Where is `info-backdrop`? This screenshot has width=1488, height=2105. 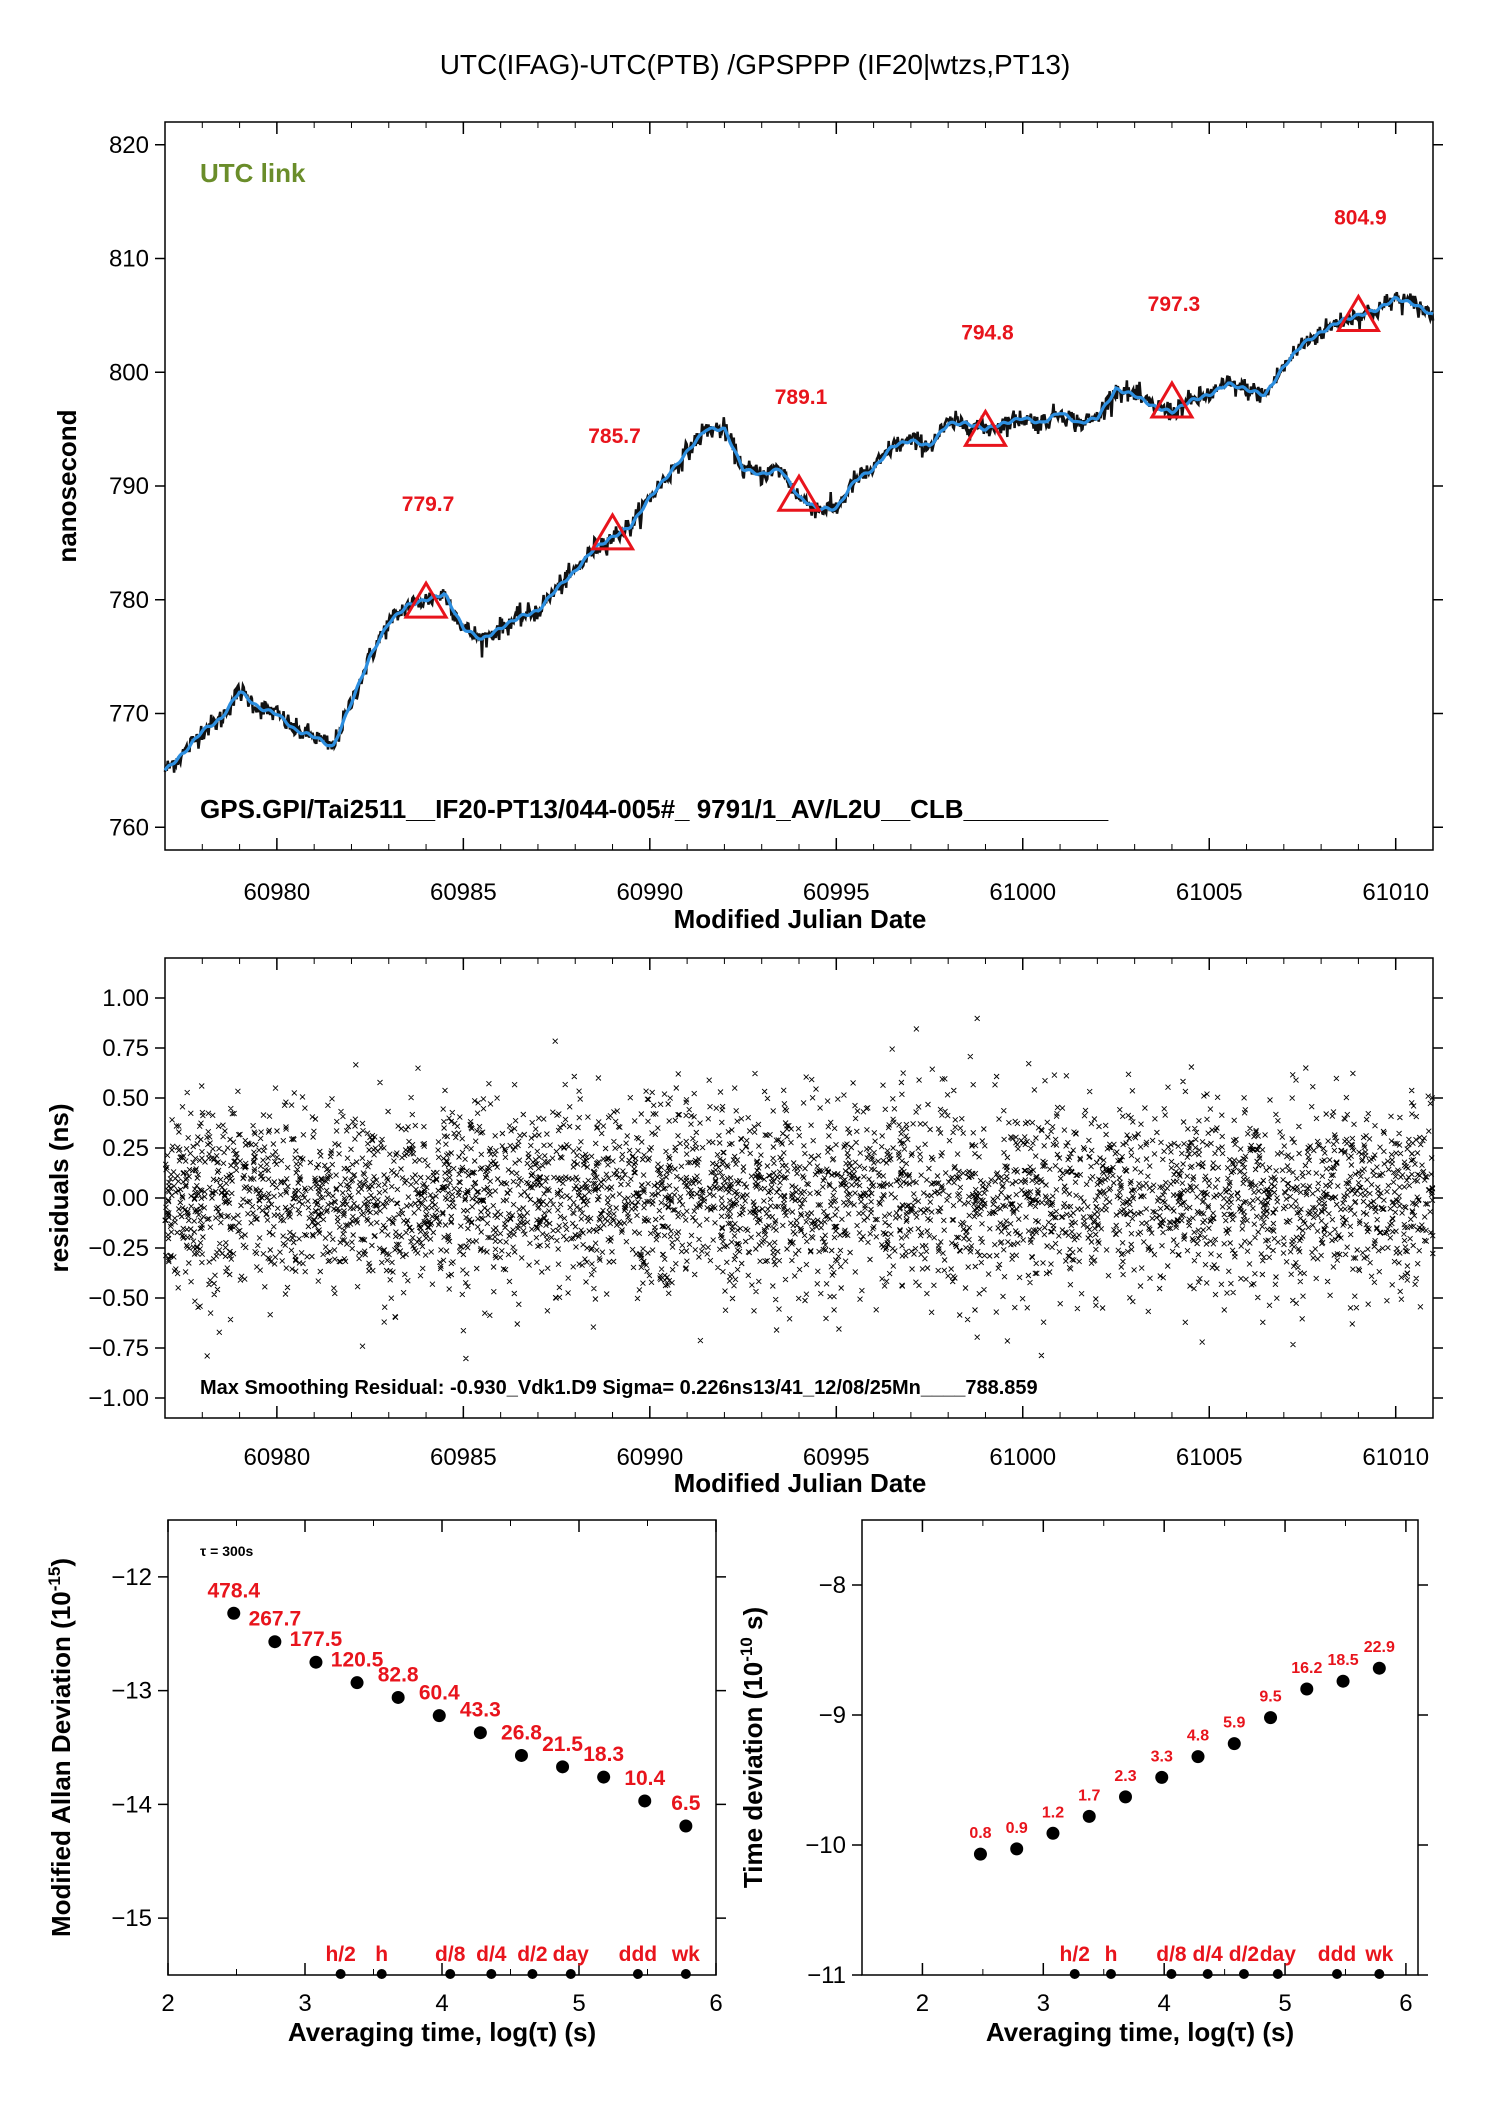 info-backdrop is located at coordinates (735, 1384).